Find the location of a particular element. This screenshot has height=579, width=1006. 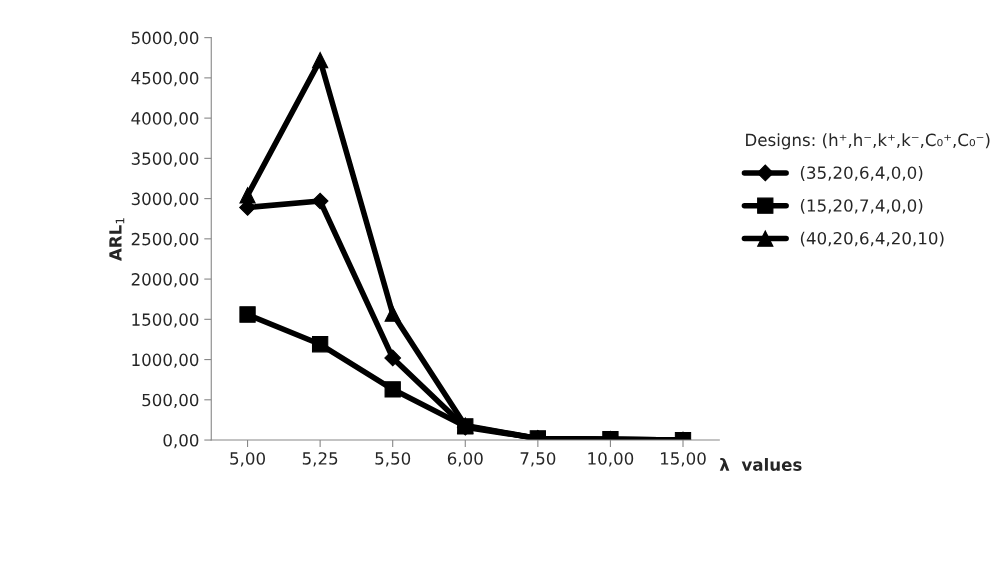

x-tick-label: 5,25 is located at coordinates (320, 459).